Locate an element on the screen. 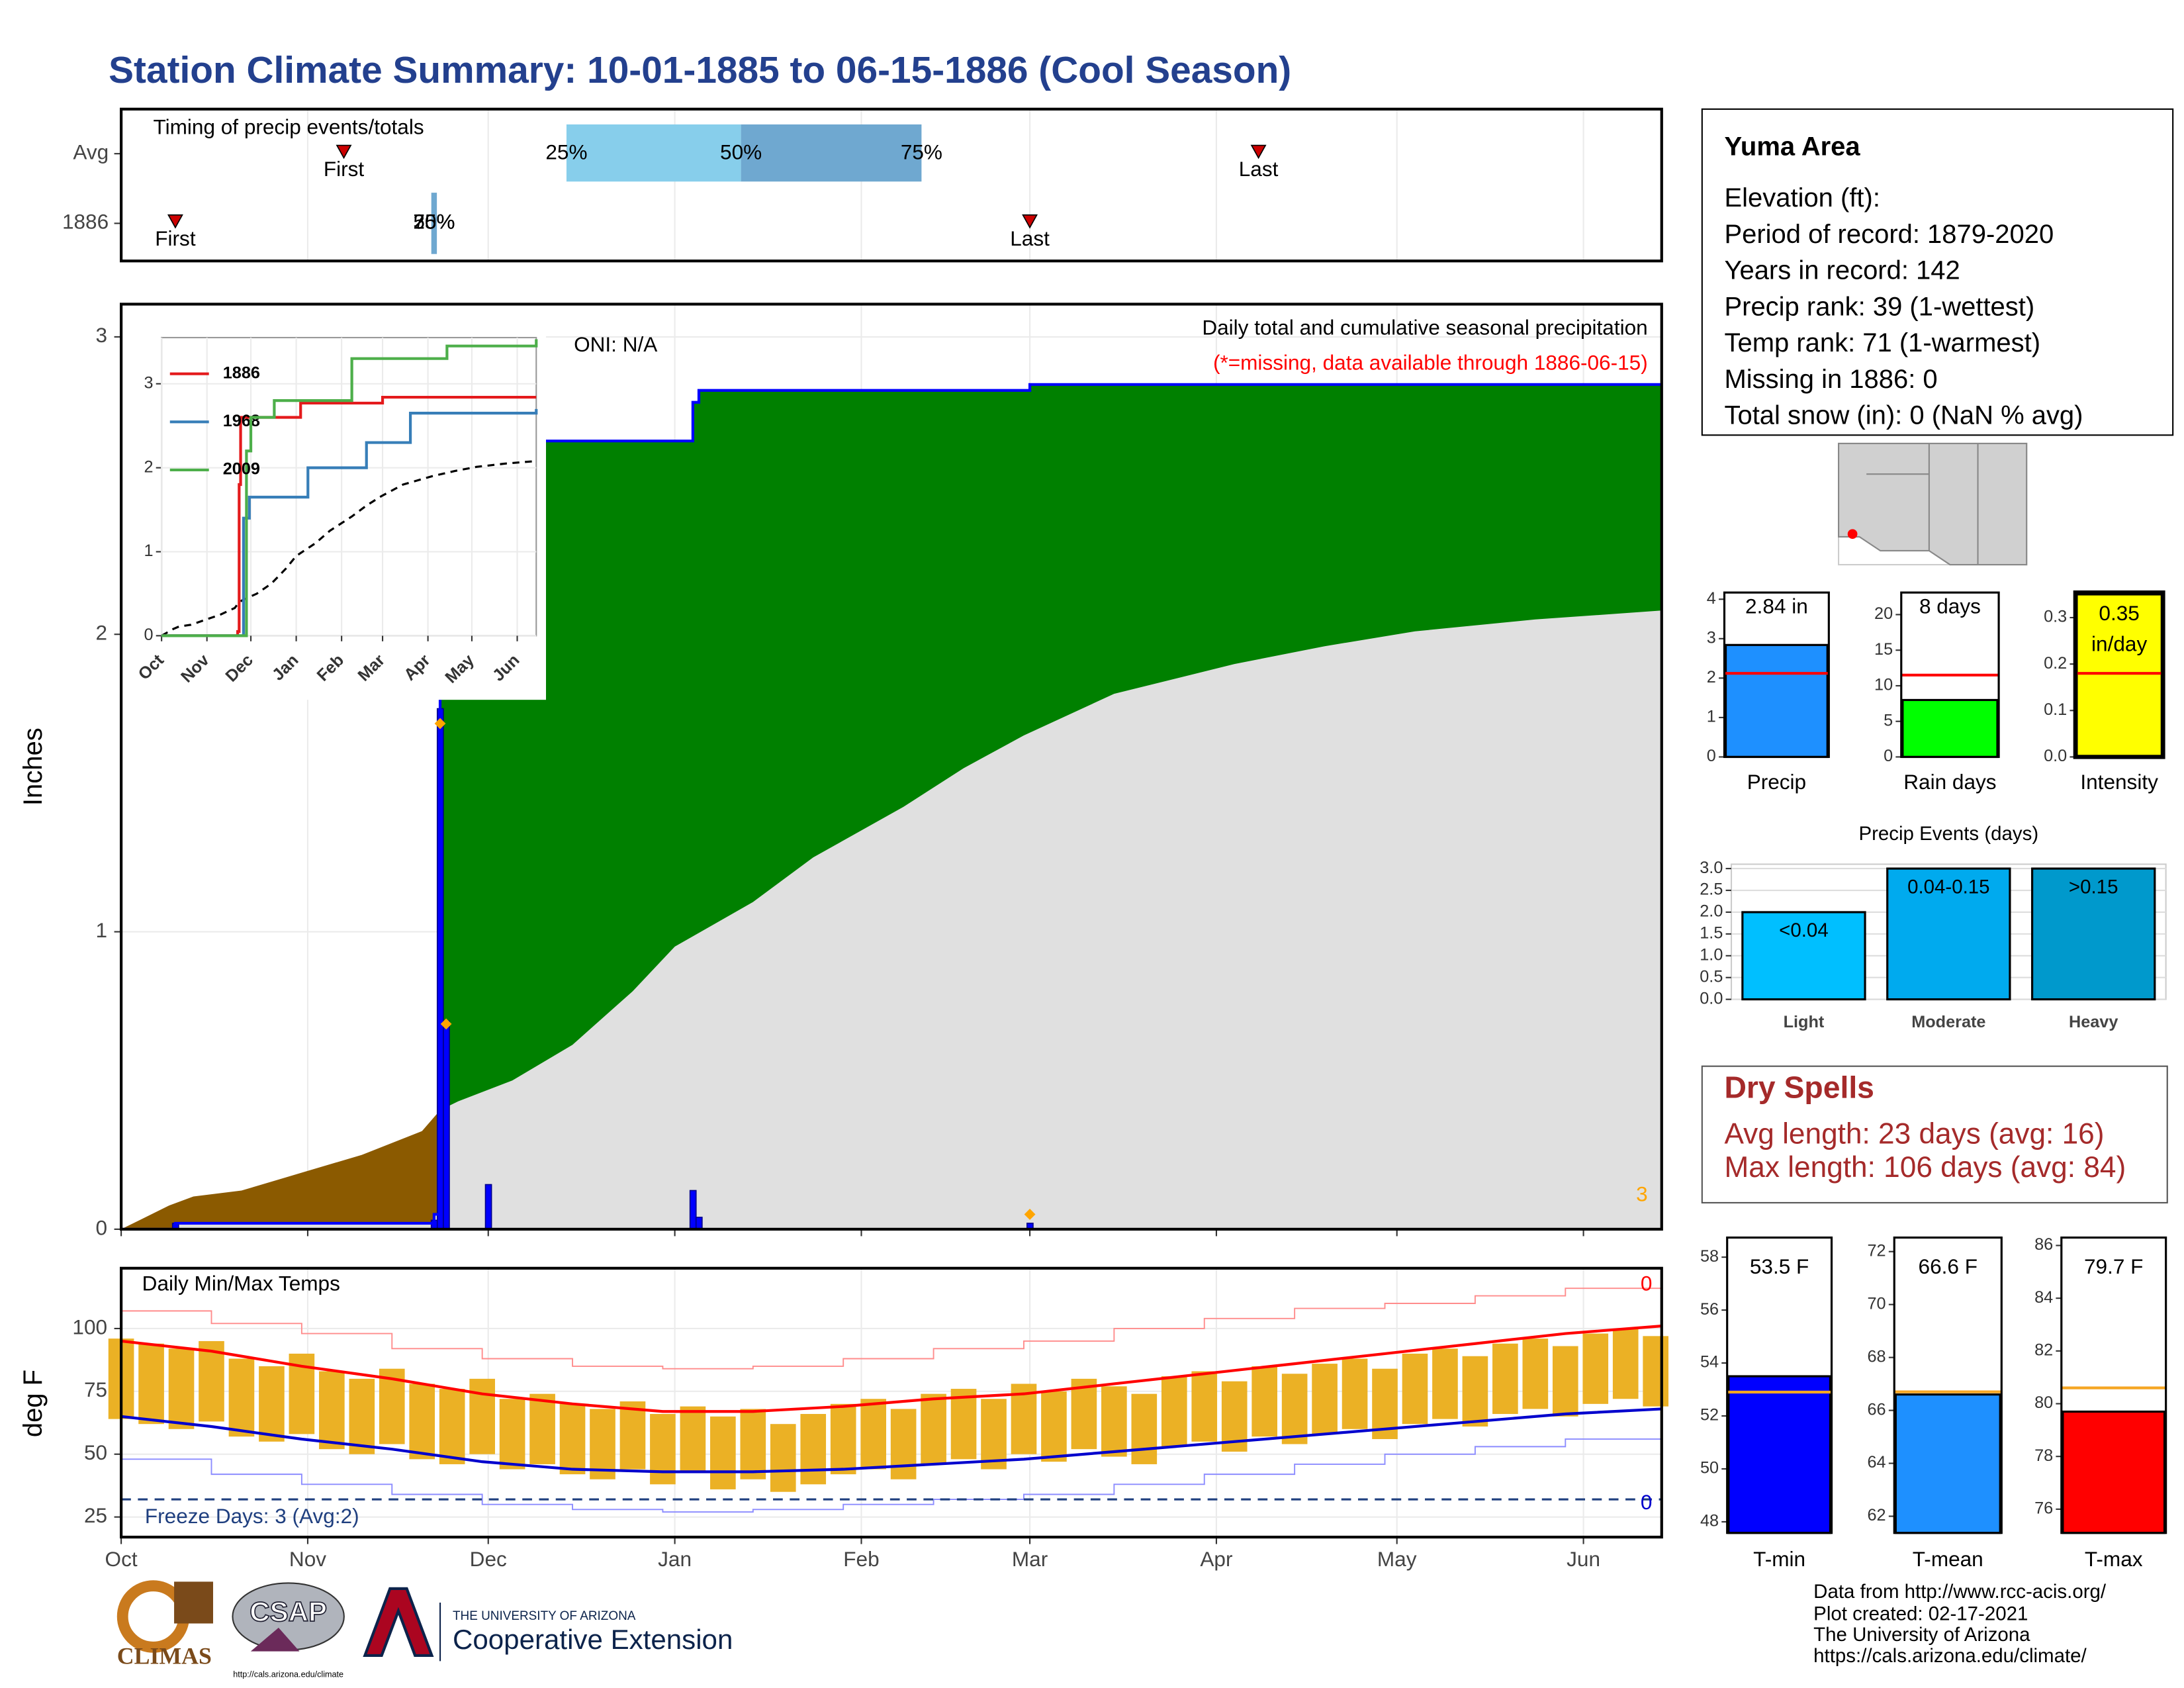 This screenshot has width=2184, height=1688. y-tick-label: 25 is located at coordinates (95, 1515).